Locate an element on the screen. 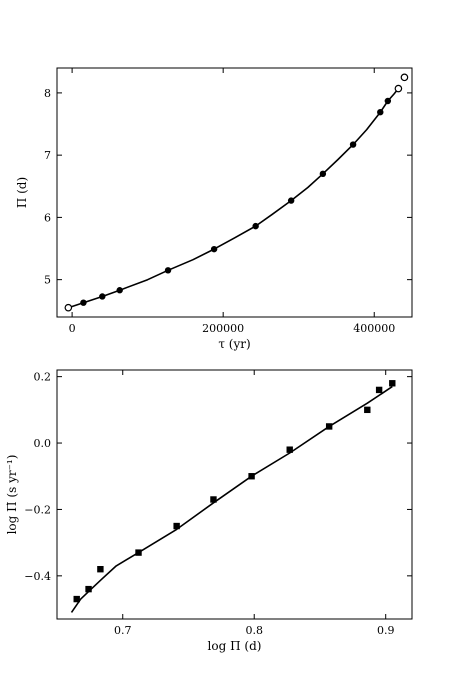  y-axis-label: log Π̇ (s yr⁻¹) is located at coordinates (12, 495).